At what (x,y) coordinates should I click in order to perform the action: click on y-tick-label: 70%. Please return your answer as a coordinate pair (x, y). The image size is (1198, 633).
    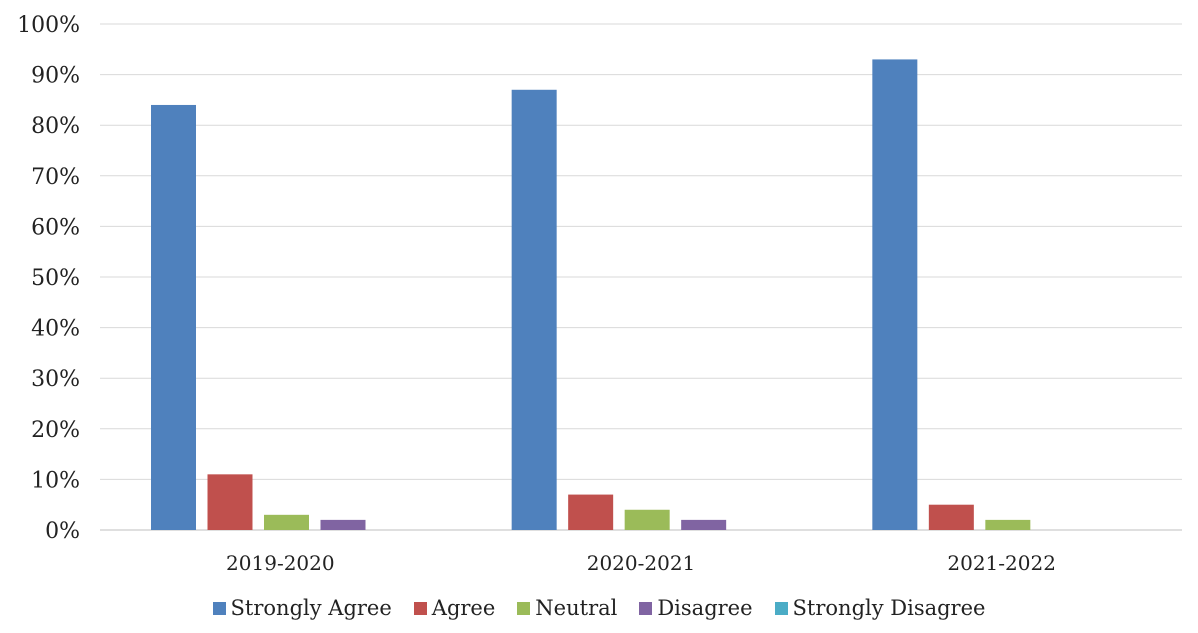
    Looking at the image, I should click on (55, 177).